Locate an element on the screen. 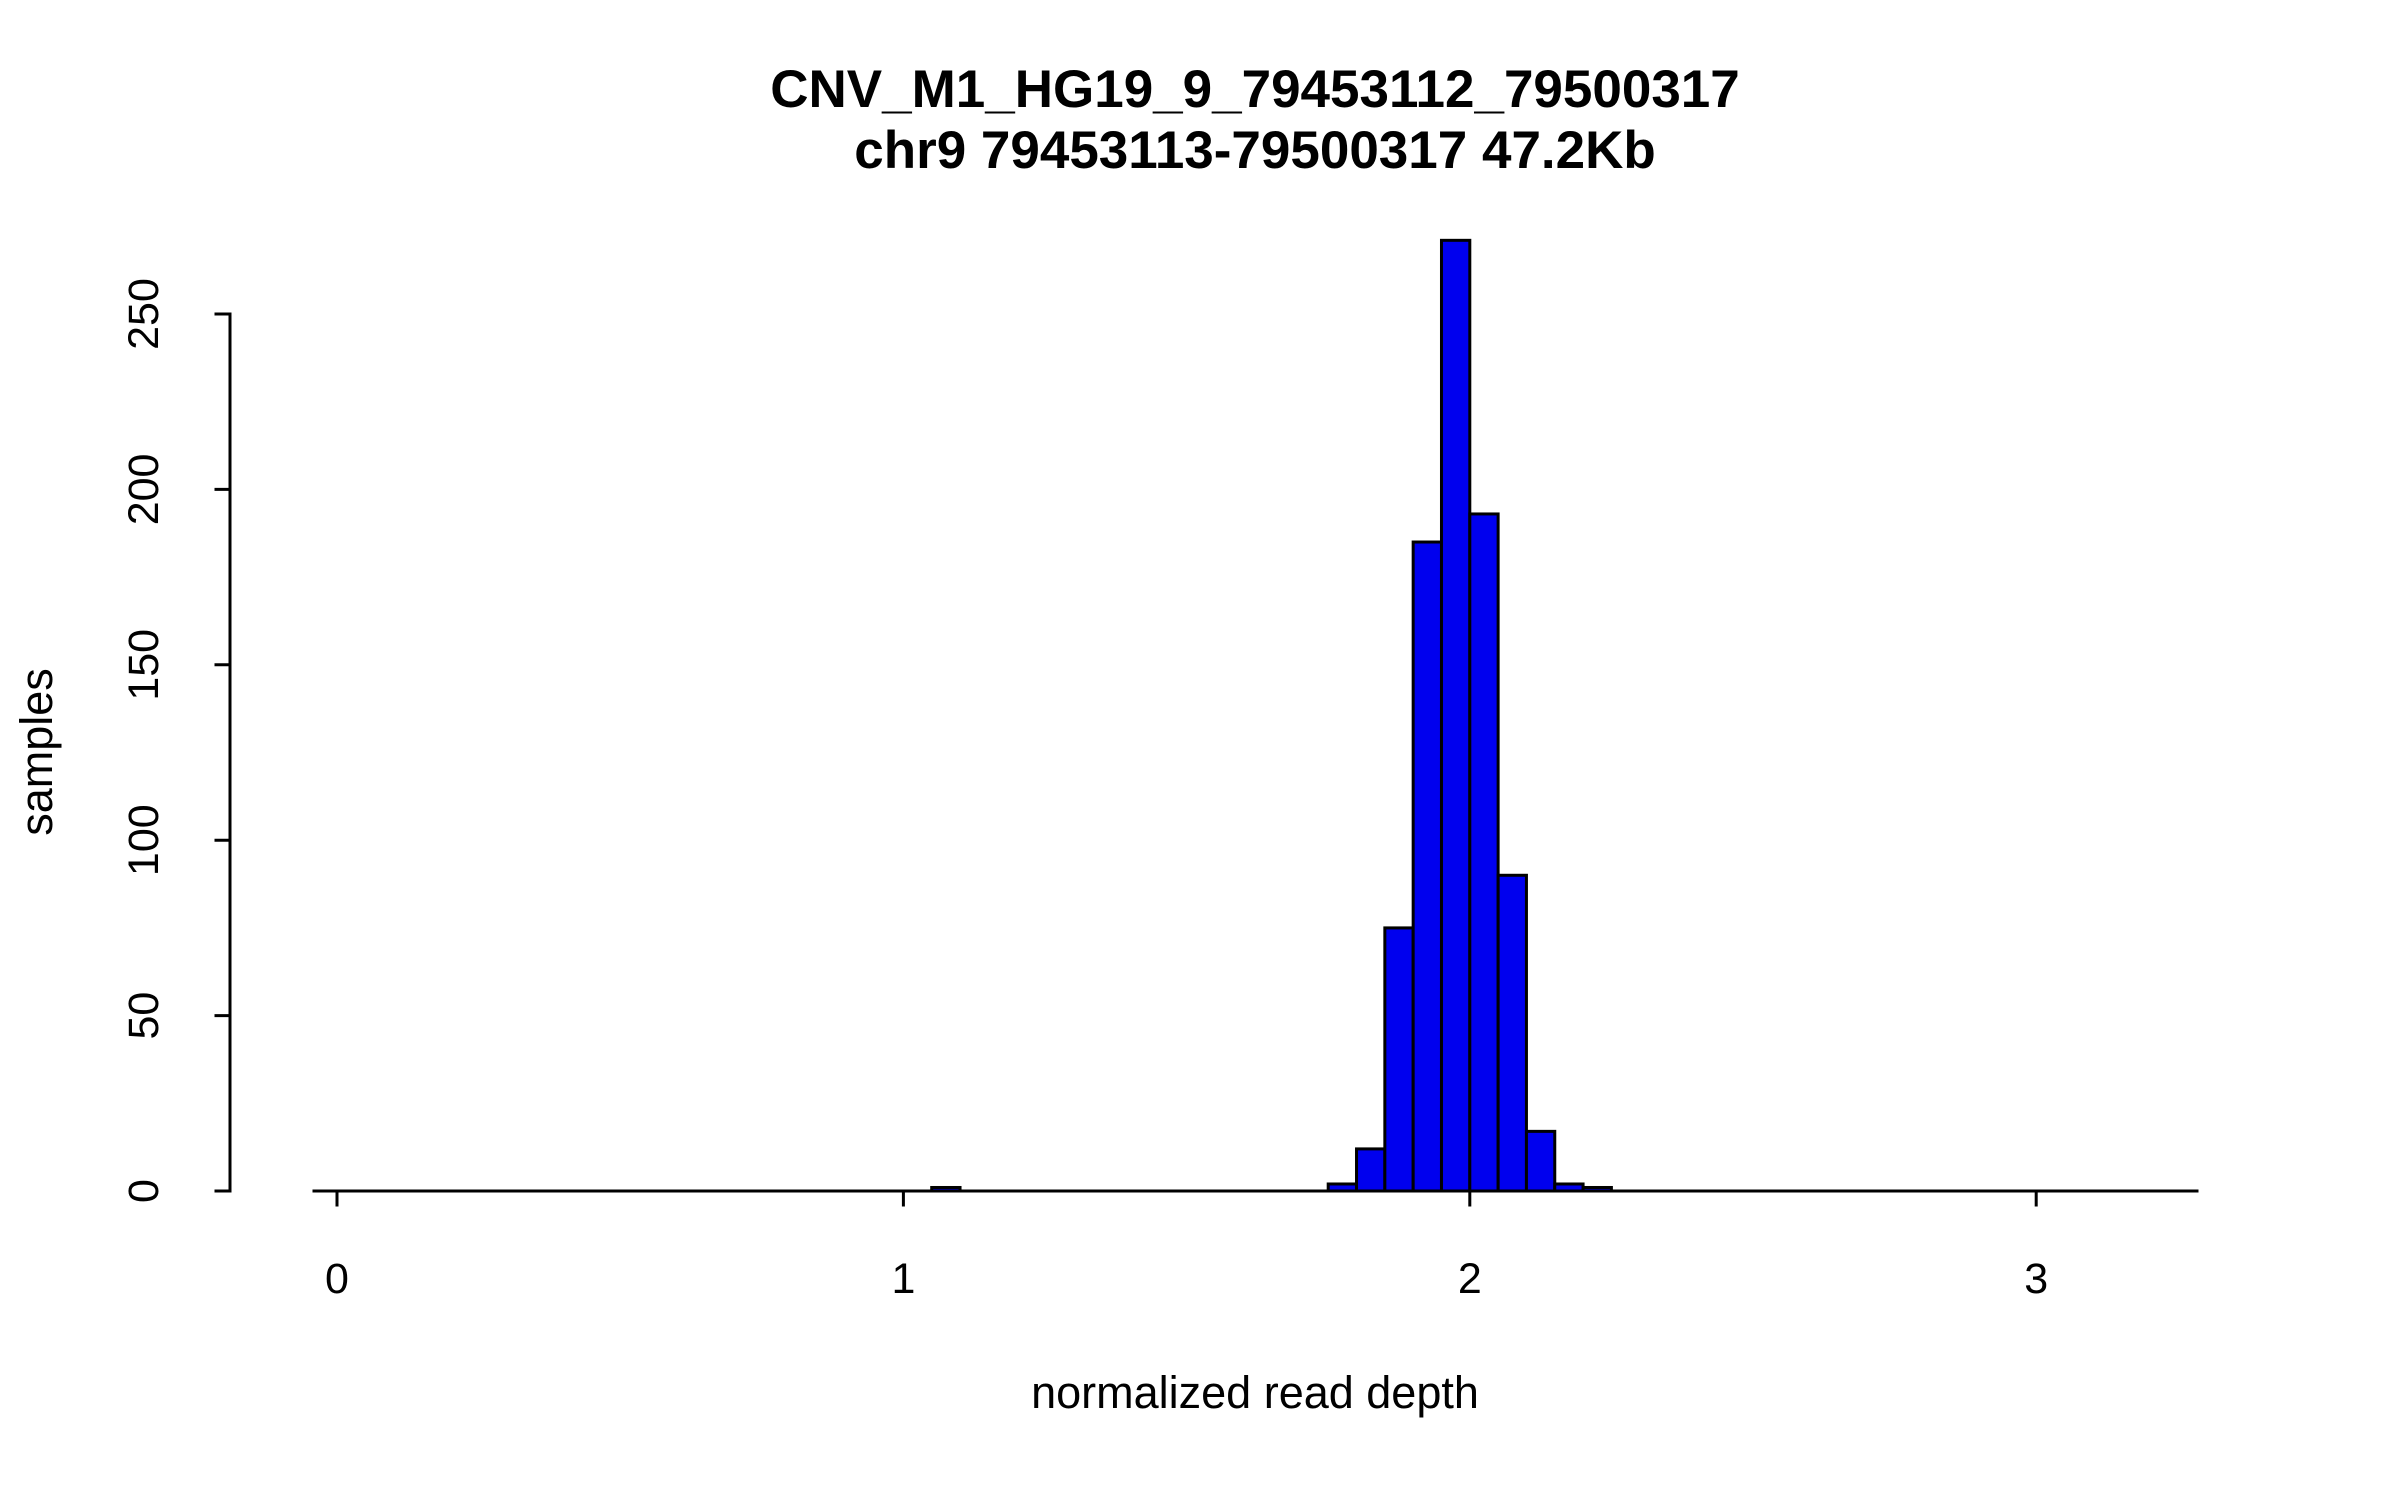 The width and height of the screenshot is (2400, 1500). x-tick-label: 2 is located at coordinates (1470, 1279).